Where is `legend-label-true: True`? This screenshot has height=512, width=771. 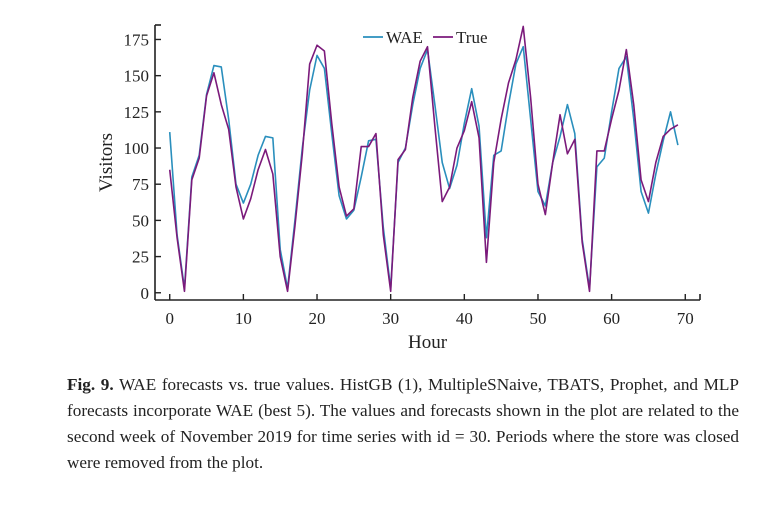
legend-label-true: True is located at coordinates (472, 37).